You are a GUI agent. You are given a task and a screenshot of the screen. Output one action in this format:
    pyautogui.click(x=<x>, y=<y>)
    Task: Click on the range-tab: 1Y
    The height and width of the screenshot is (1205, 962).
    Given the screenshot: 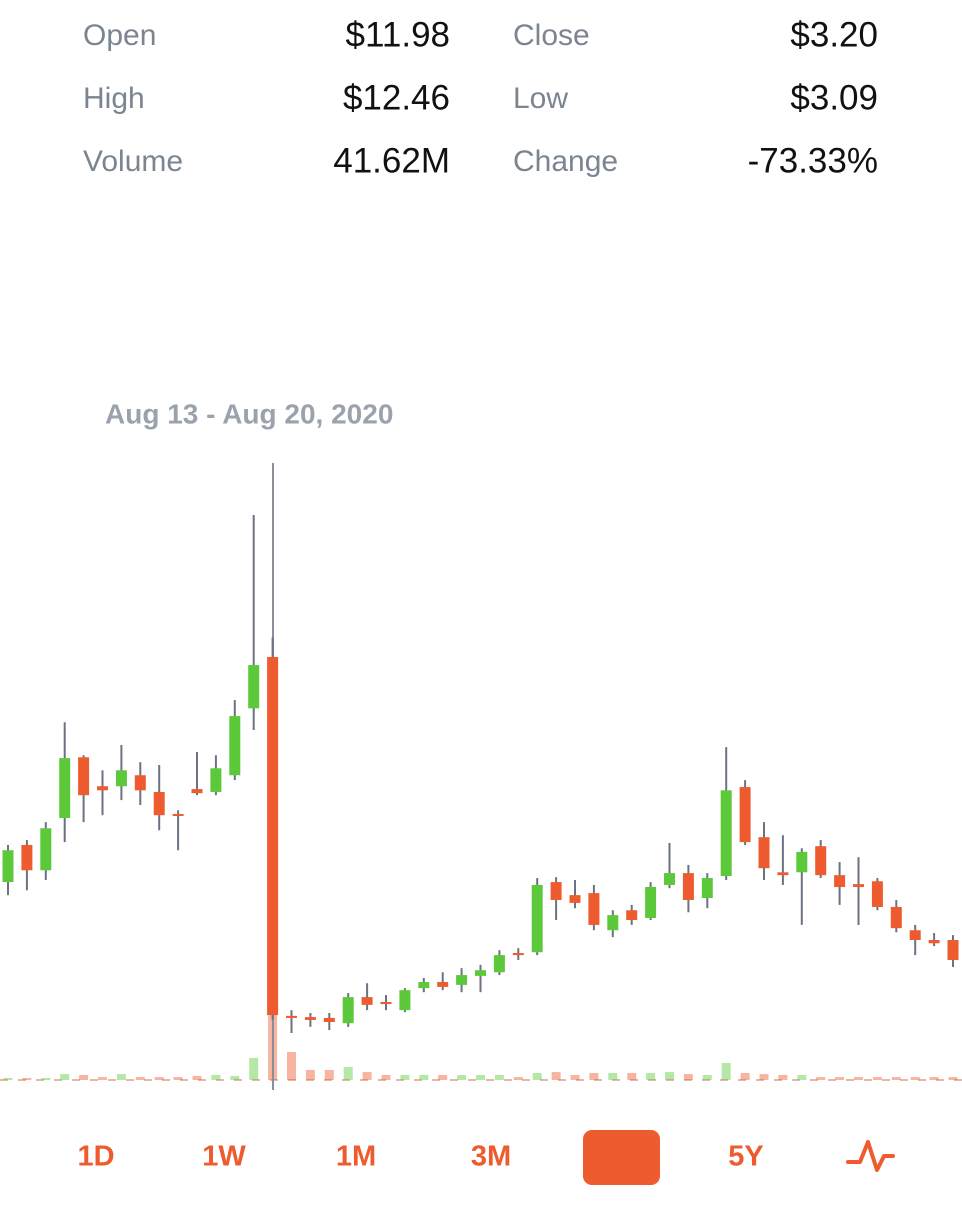 What is the action you would take?
    pyautogui.click(x=620, y=1157)
    